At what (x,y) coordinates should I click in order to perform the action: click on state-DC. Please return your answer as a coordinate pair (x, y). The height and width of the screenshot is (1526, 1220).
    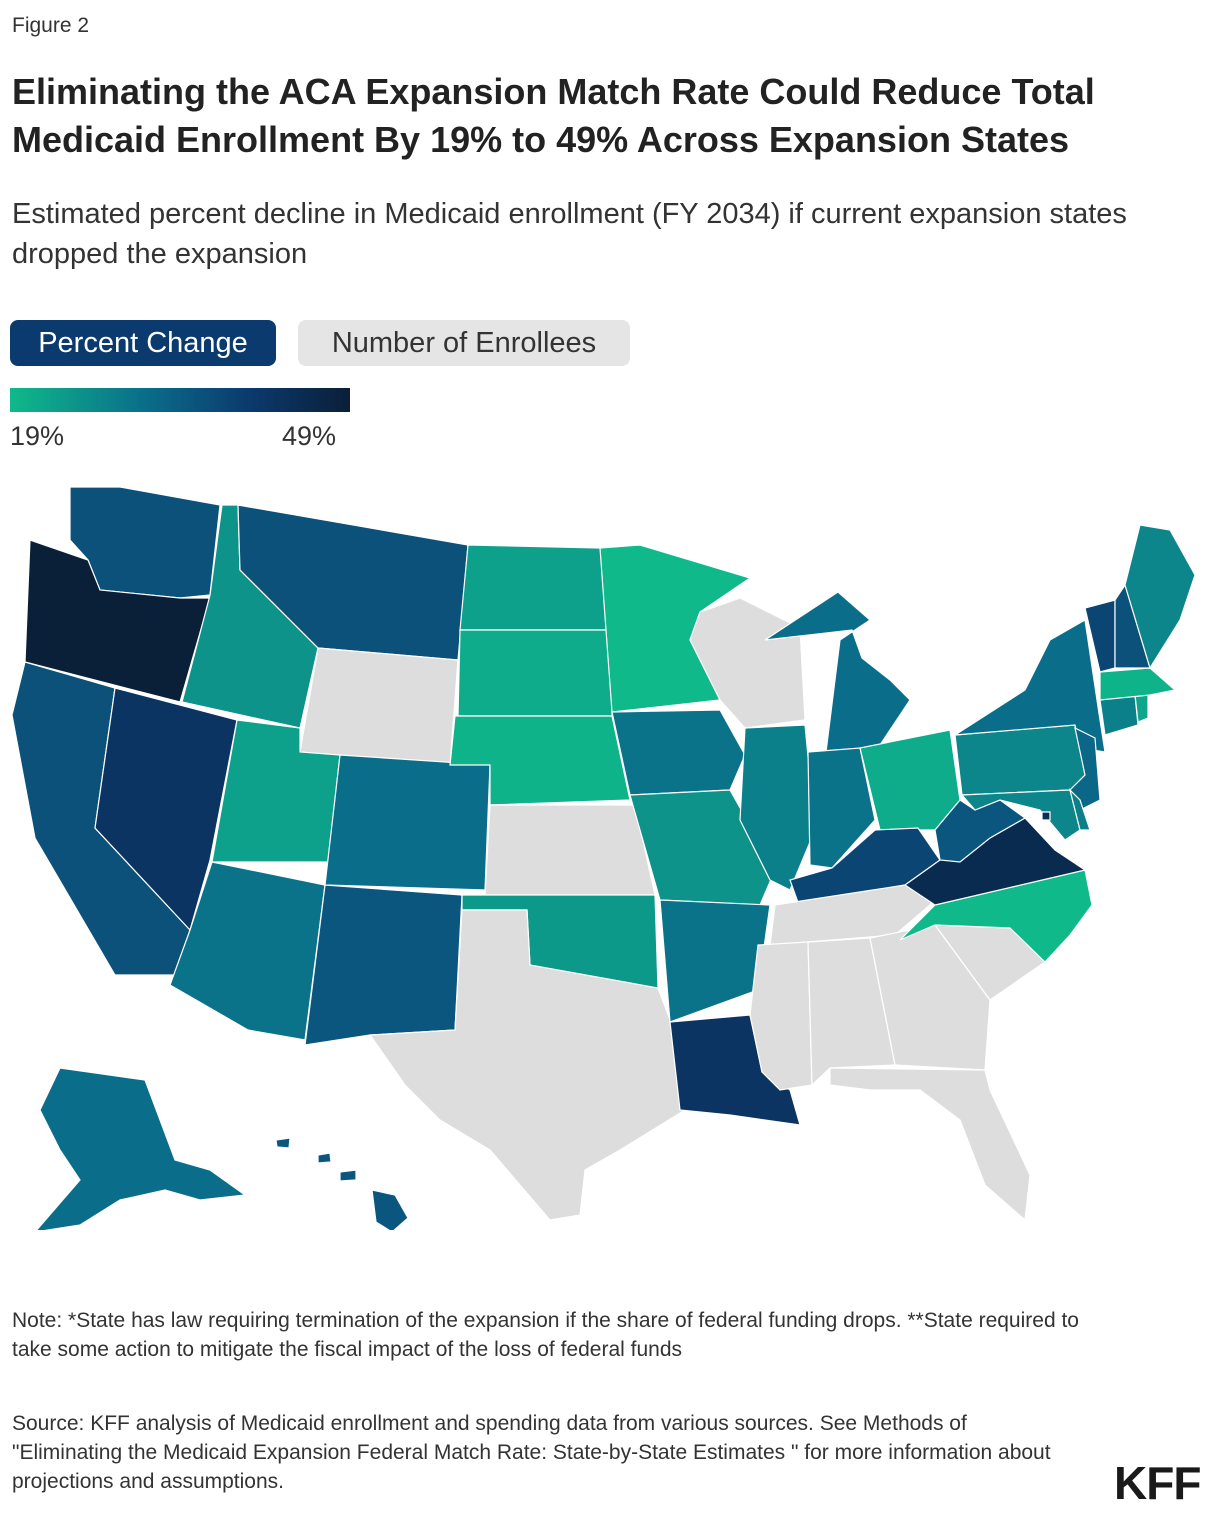
    Looking at the image, I should click on (1046, 816).